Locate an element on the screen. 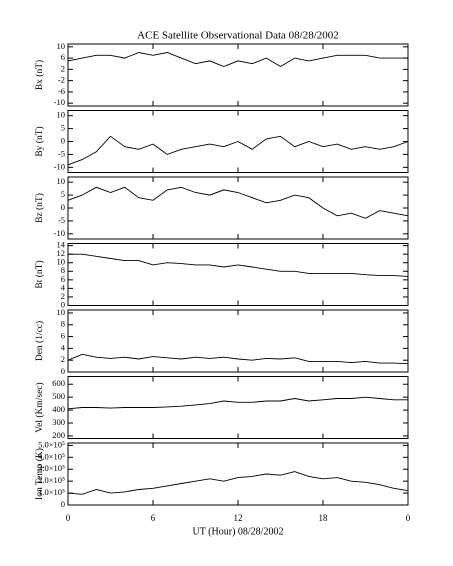 This screenshot has height=566, width=453. y-axis-label: By (nT) is located at coordinates (39, 141).